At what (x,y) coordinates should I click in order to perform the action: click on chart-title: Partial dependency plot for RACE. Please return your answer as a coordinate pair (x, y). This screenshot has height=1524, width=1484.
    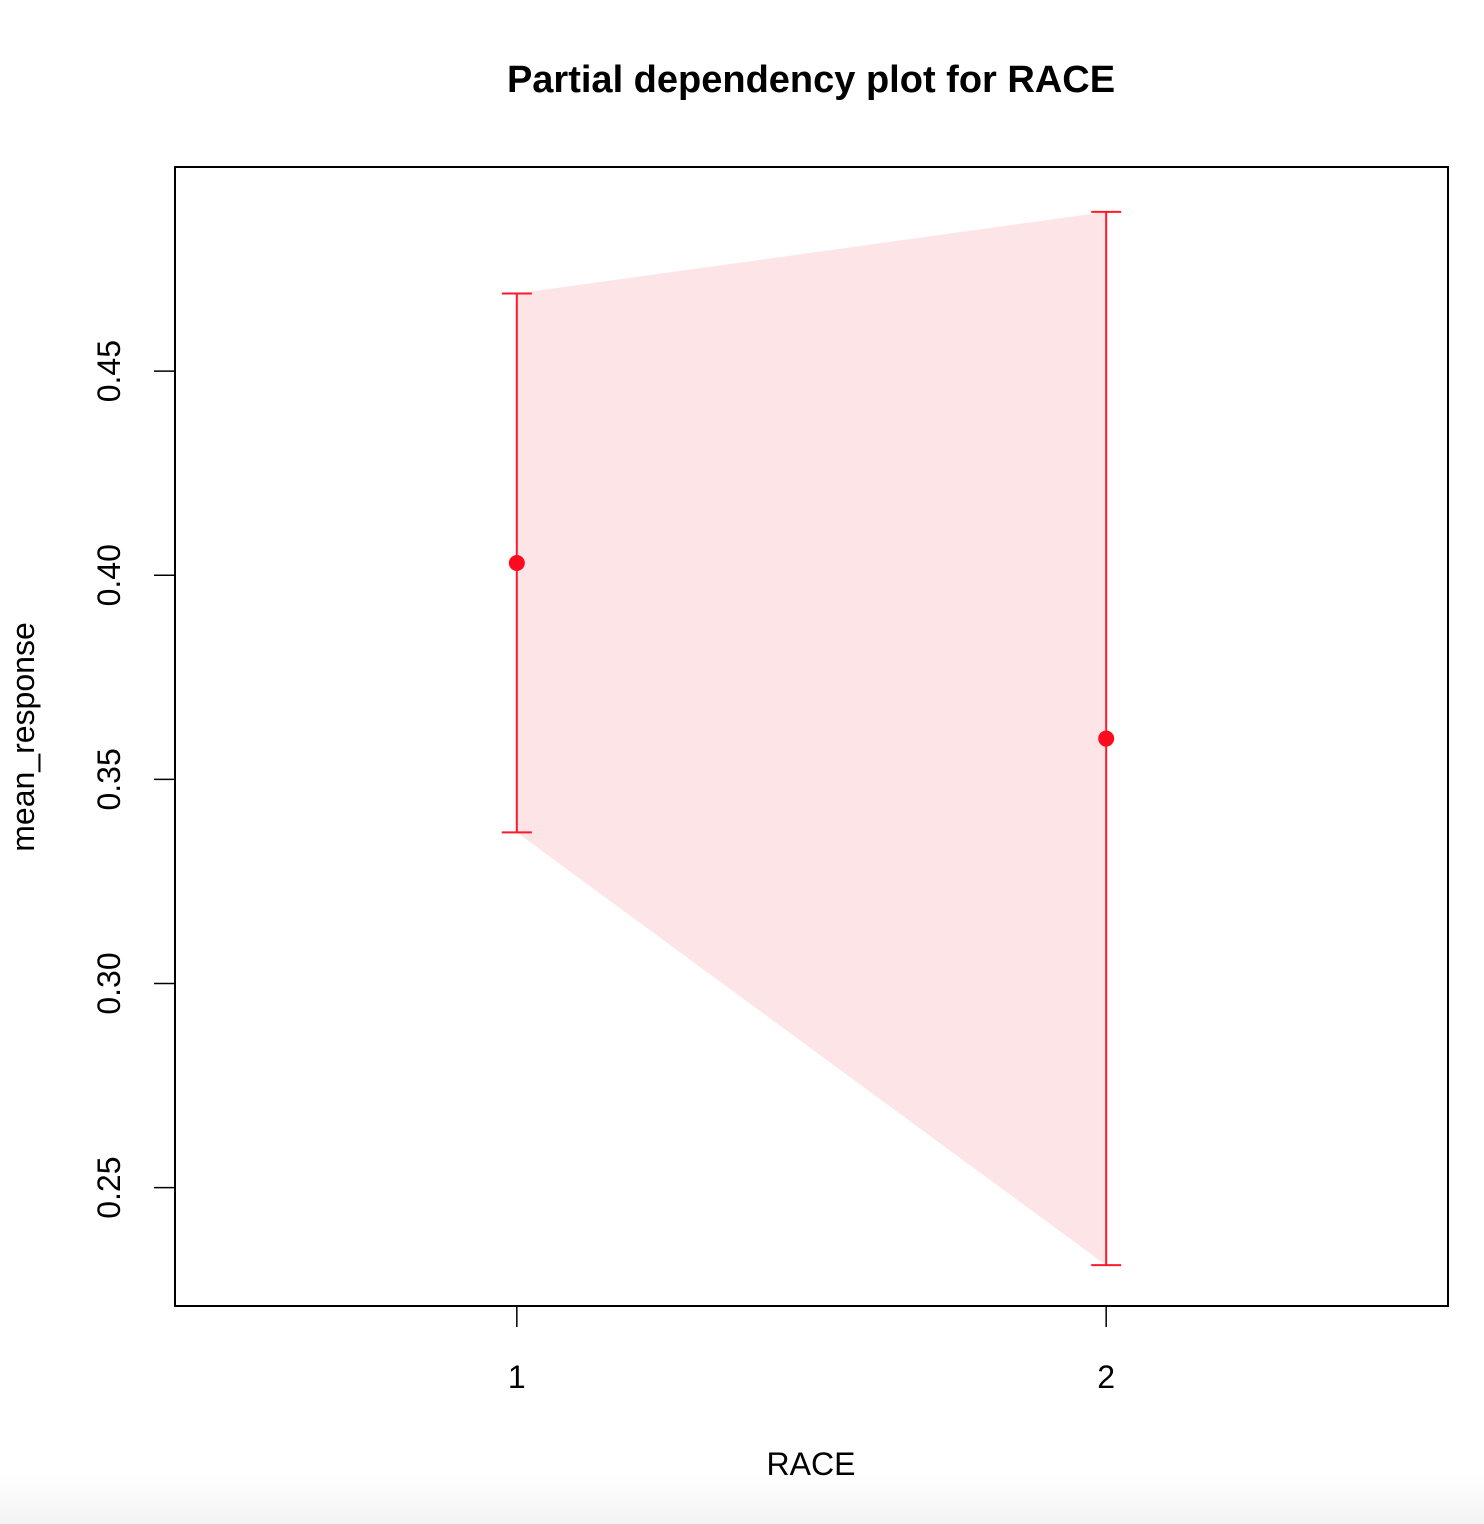
    Looking at the image, I should click on (811, 80).